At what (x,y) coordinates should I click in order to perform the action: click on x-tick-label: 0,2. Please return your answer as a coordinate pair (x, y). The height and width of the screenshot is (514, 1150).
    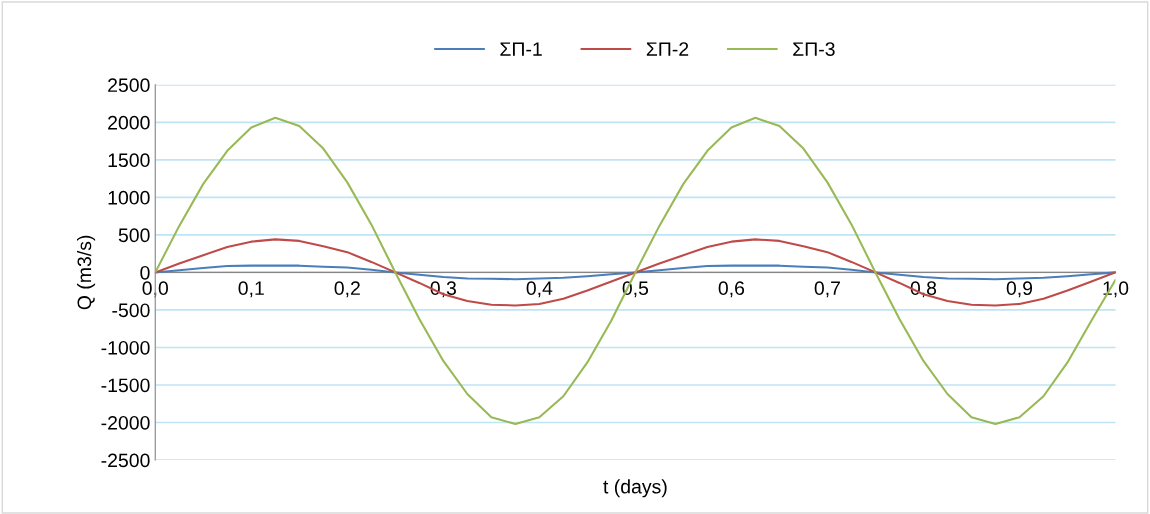
    Looking at the image, I should click on (347, 289).